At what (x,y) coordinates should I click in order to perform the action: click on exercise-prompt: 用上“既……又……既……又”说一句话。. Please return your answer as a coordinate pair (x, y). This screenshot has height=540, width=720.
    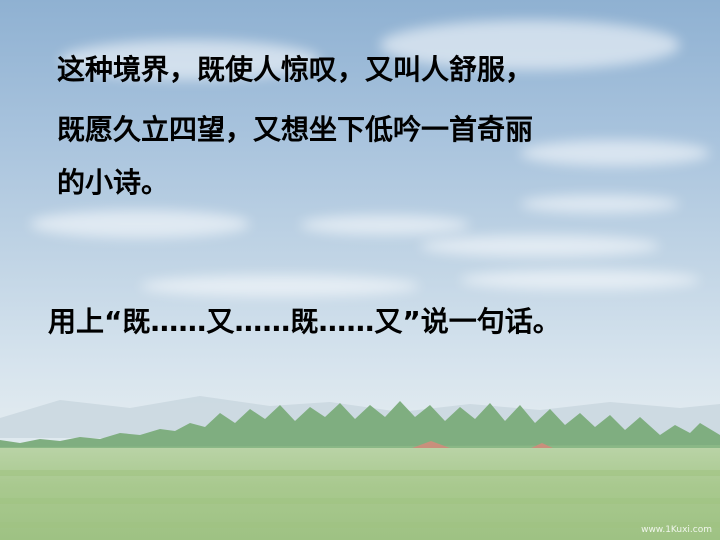
    Looking at the image, I should click on (304, 321).